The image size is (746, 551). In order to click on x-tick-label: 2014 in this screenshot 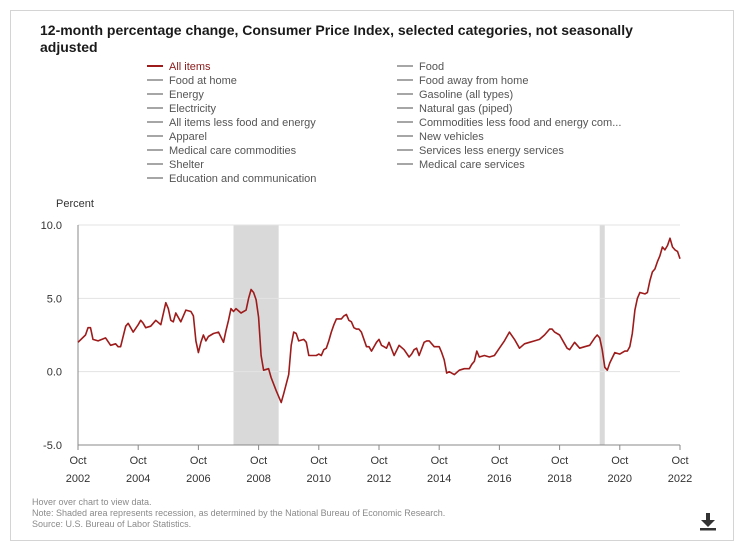, I will do `click(439, 479)`.